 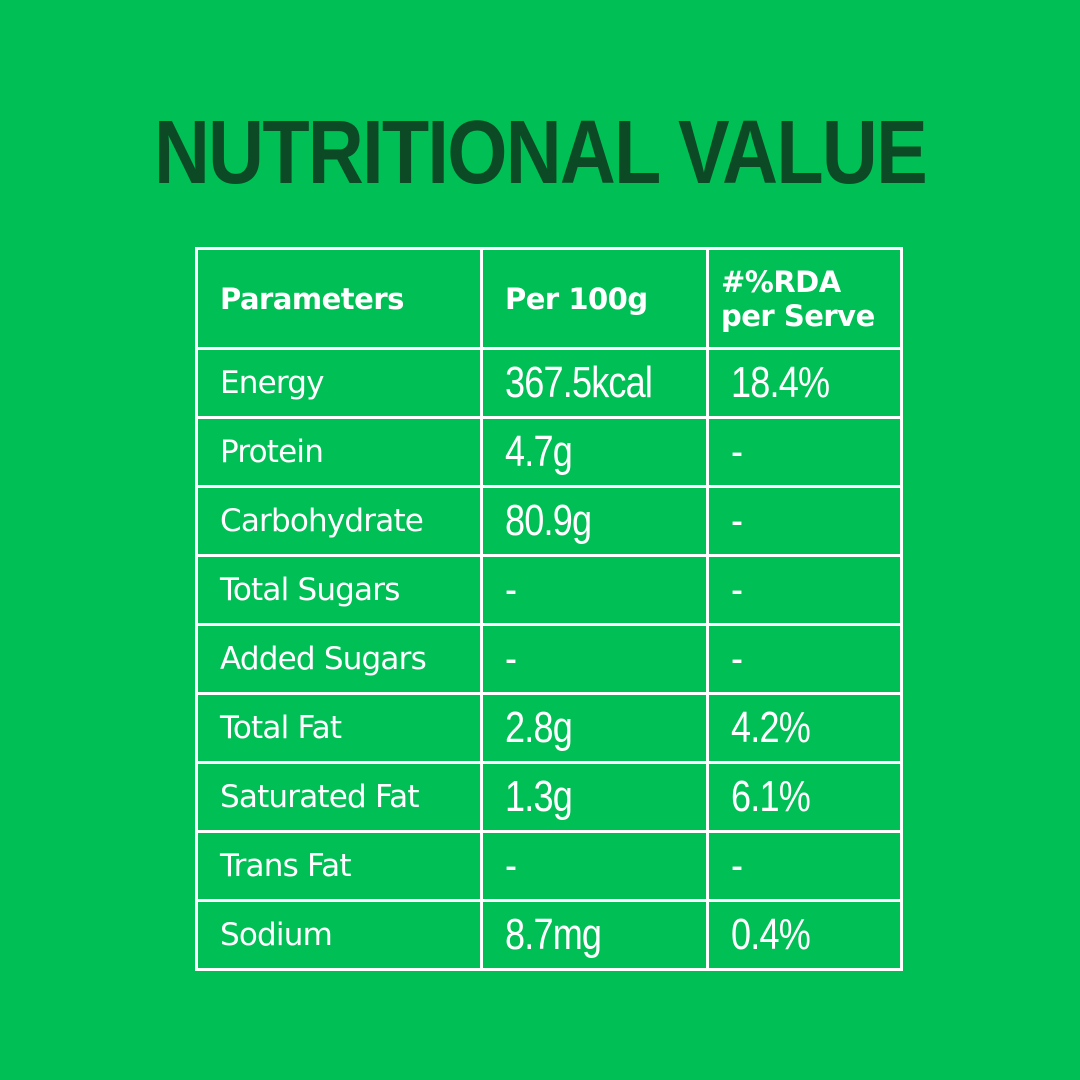 I want to click on rda-value: 18.4%, so click(x=780, y=382).